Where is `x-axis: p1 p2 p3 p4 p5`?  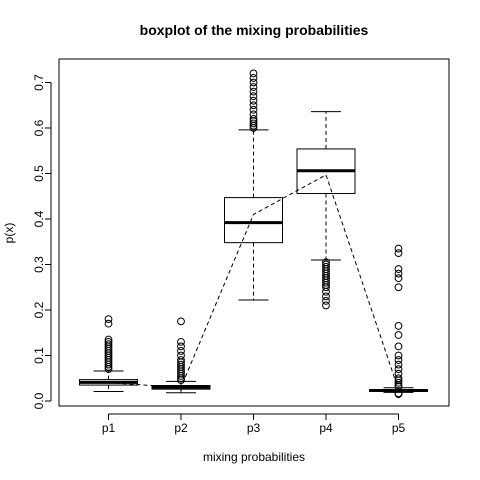
x-axis: p1 p2 p3 p4 p5 is located at coordinates (254, 424).